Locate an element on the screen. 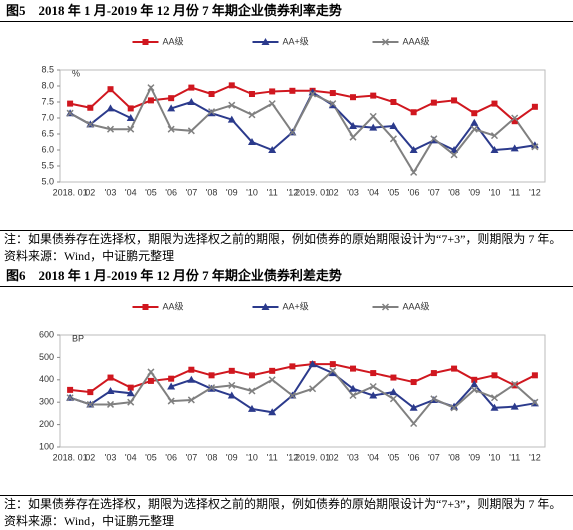 This screenshot has width=573, height=530. legend-label: AA+级 is located at coordinates (296, 305).